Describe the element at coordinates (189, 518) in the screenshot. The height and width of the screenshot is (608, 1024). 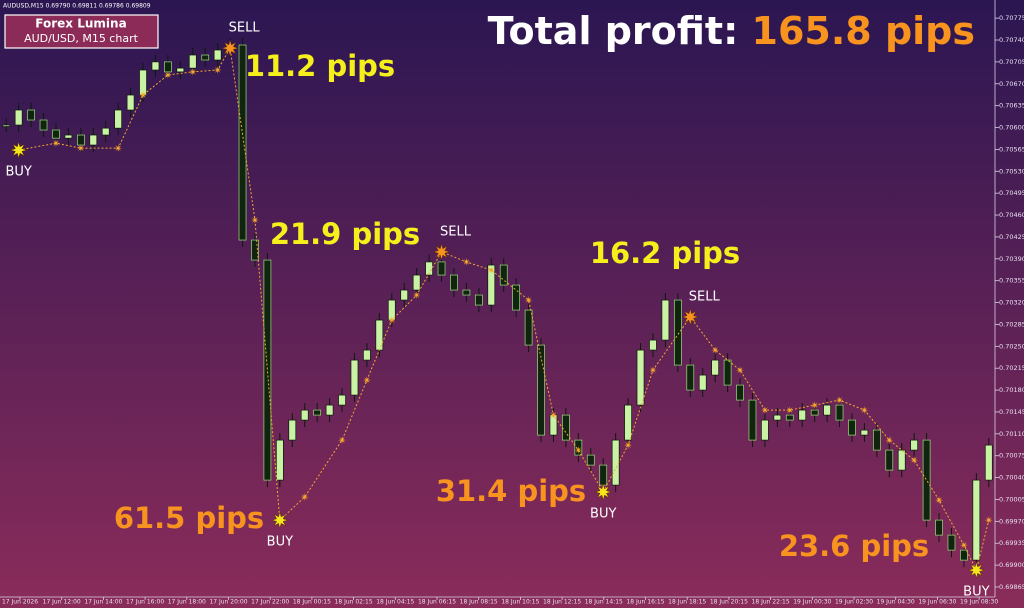
I see `pips-annotation: 61.5 pips` at that location.